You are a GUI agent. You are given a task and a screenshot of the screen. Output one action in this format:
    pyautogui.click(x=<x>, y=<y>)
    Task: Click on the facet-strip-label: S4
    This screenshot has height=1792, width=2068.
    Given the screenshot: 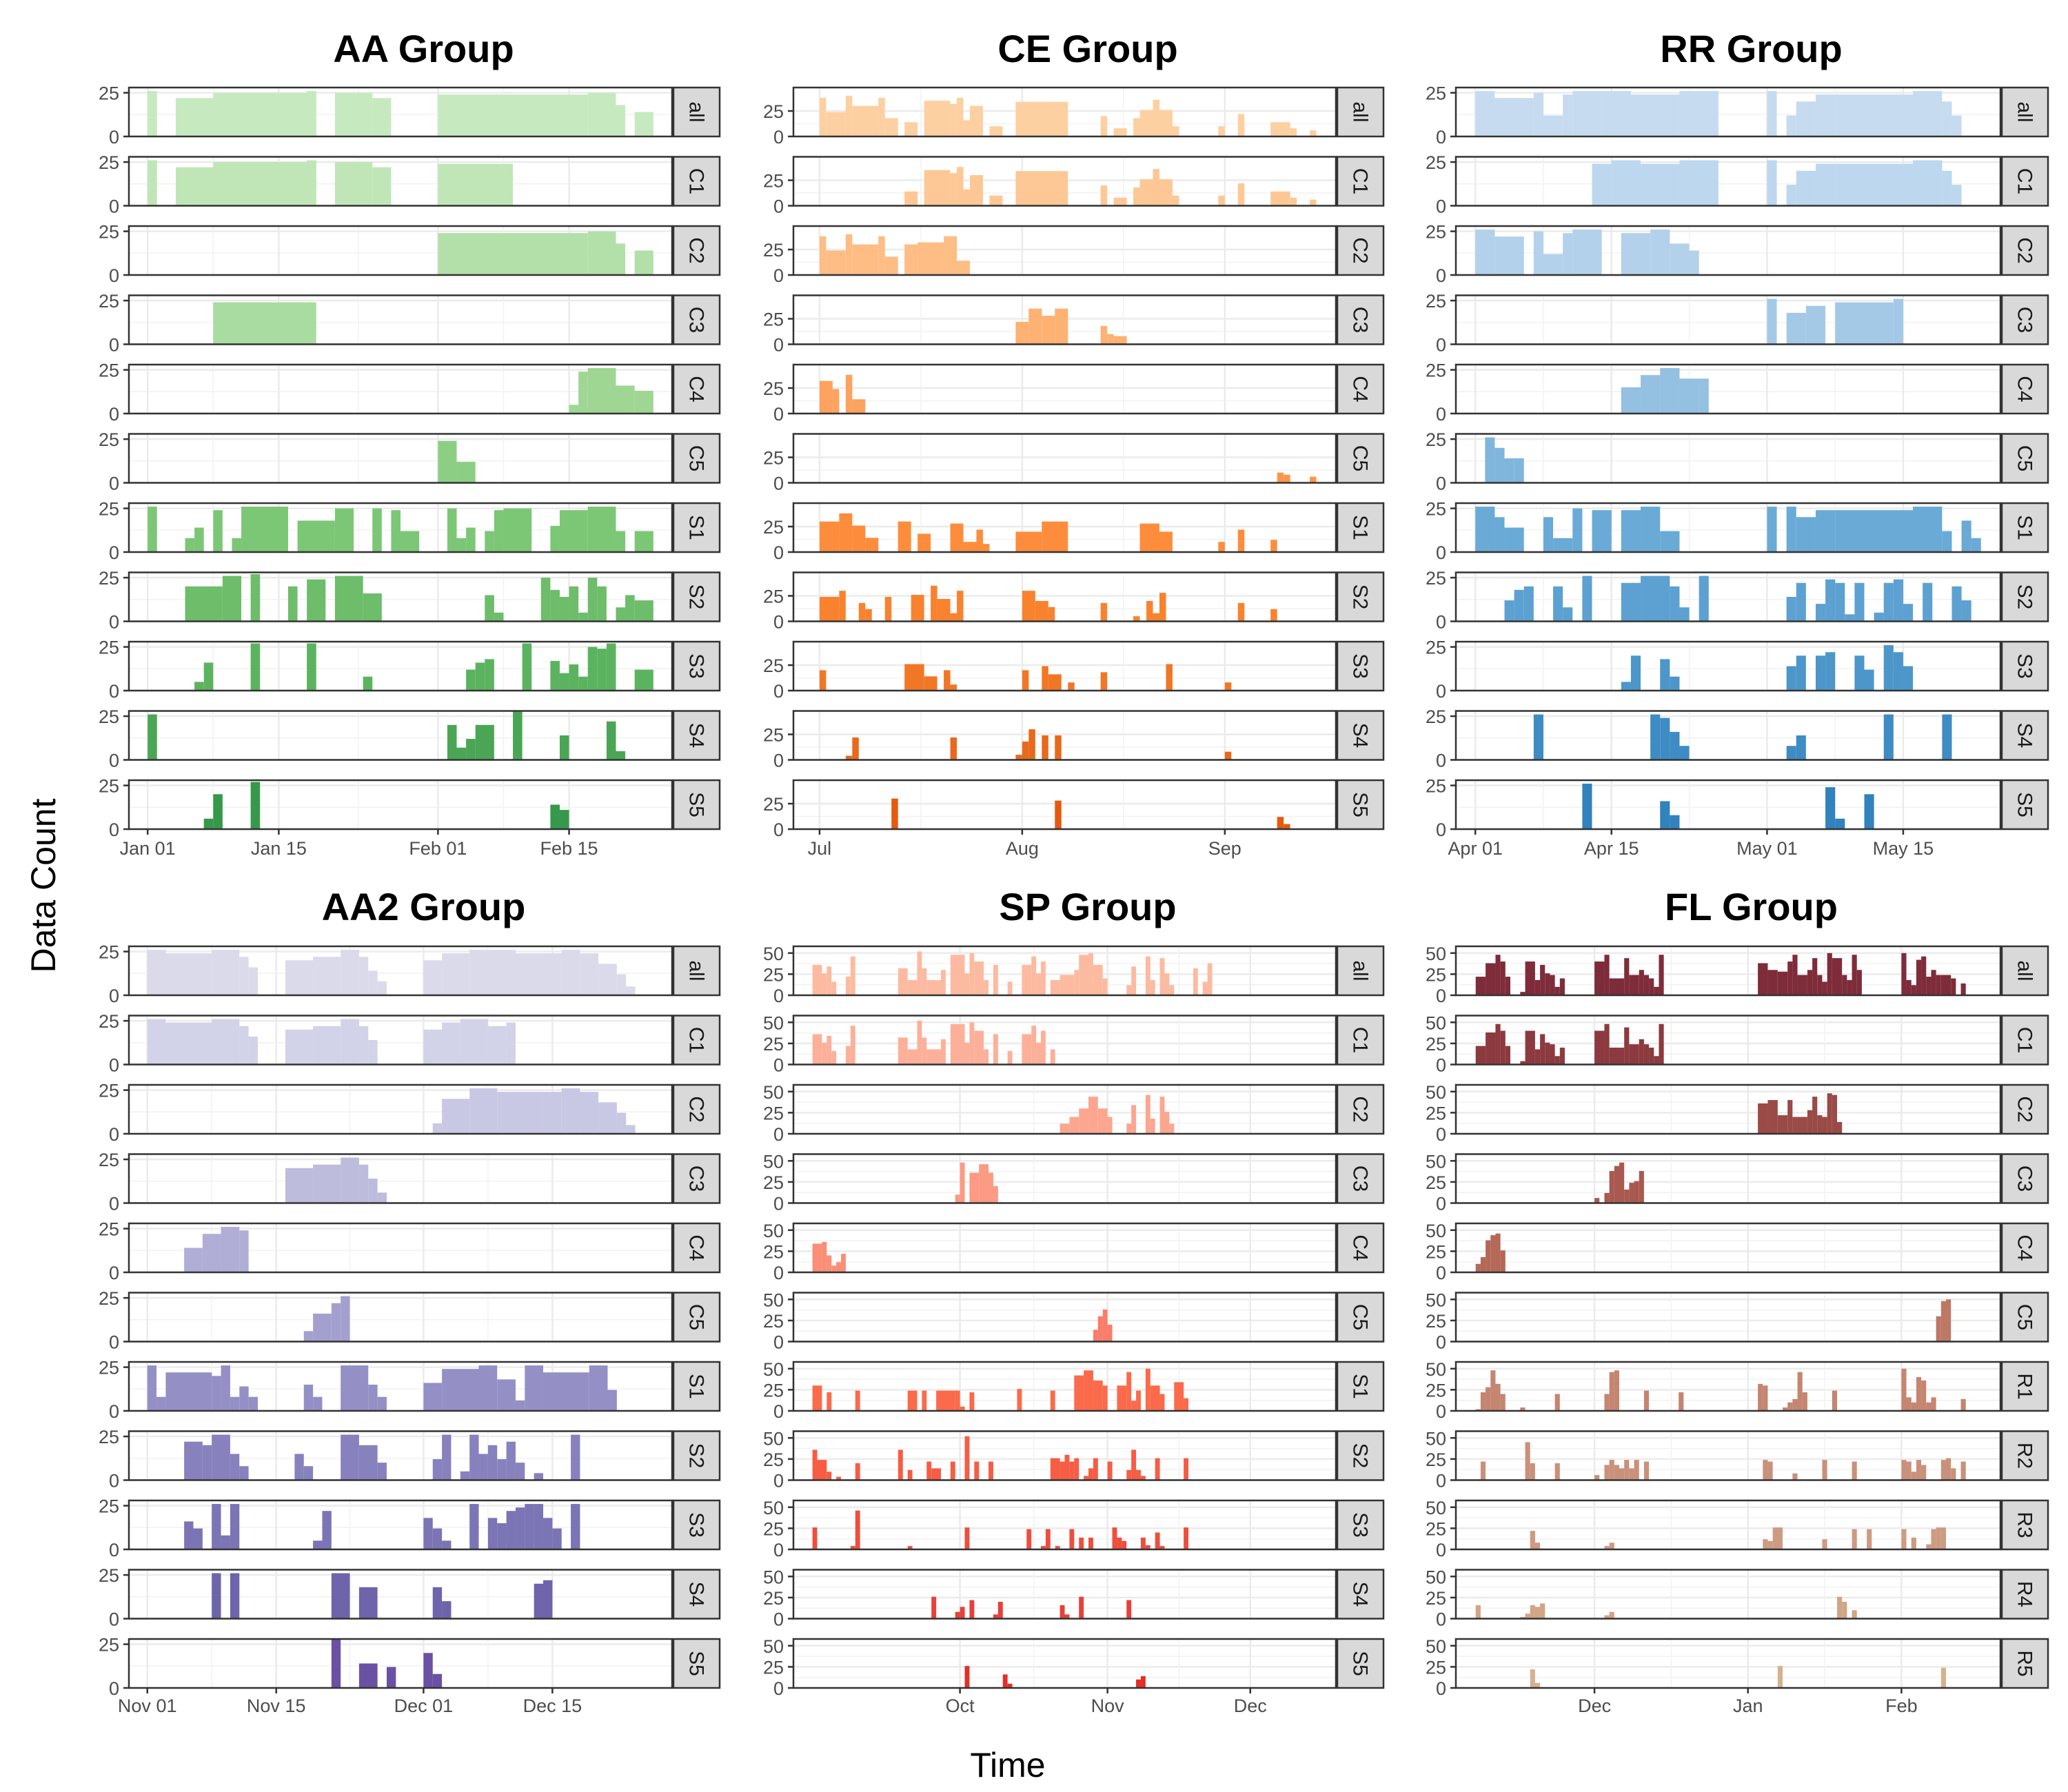 What is the action you would take?
    pyautogui.click(x=2025, y=736)
    